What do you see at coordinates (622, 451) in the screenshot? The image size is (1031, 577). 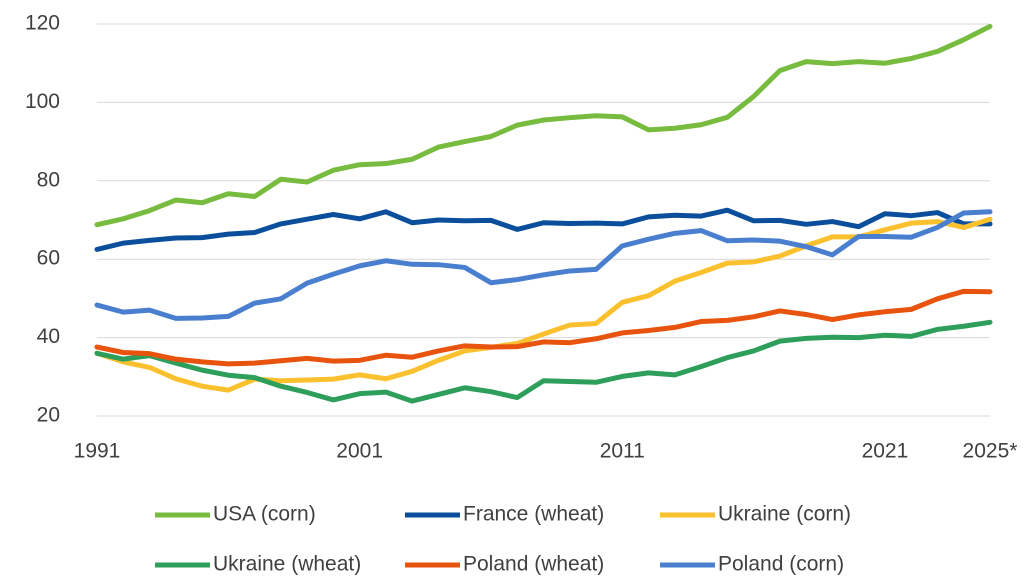 I see `x-tick-label: 2011` at bounding box center [622, 451].